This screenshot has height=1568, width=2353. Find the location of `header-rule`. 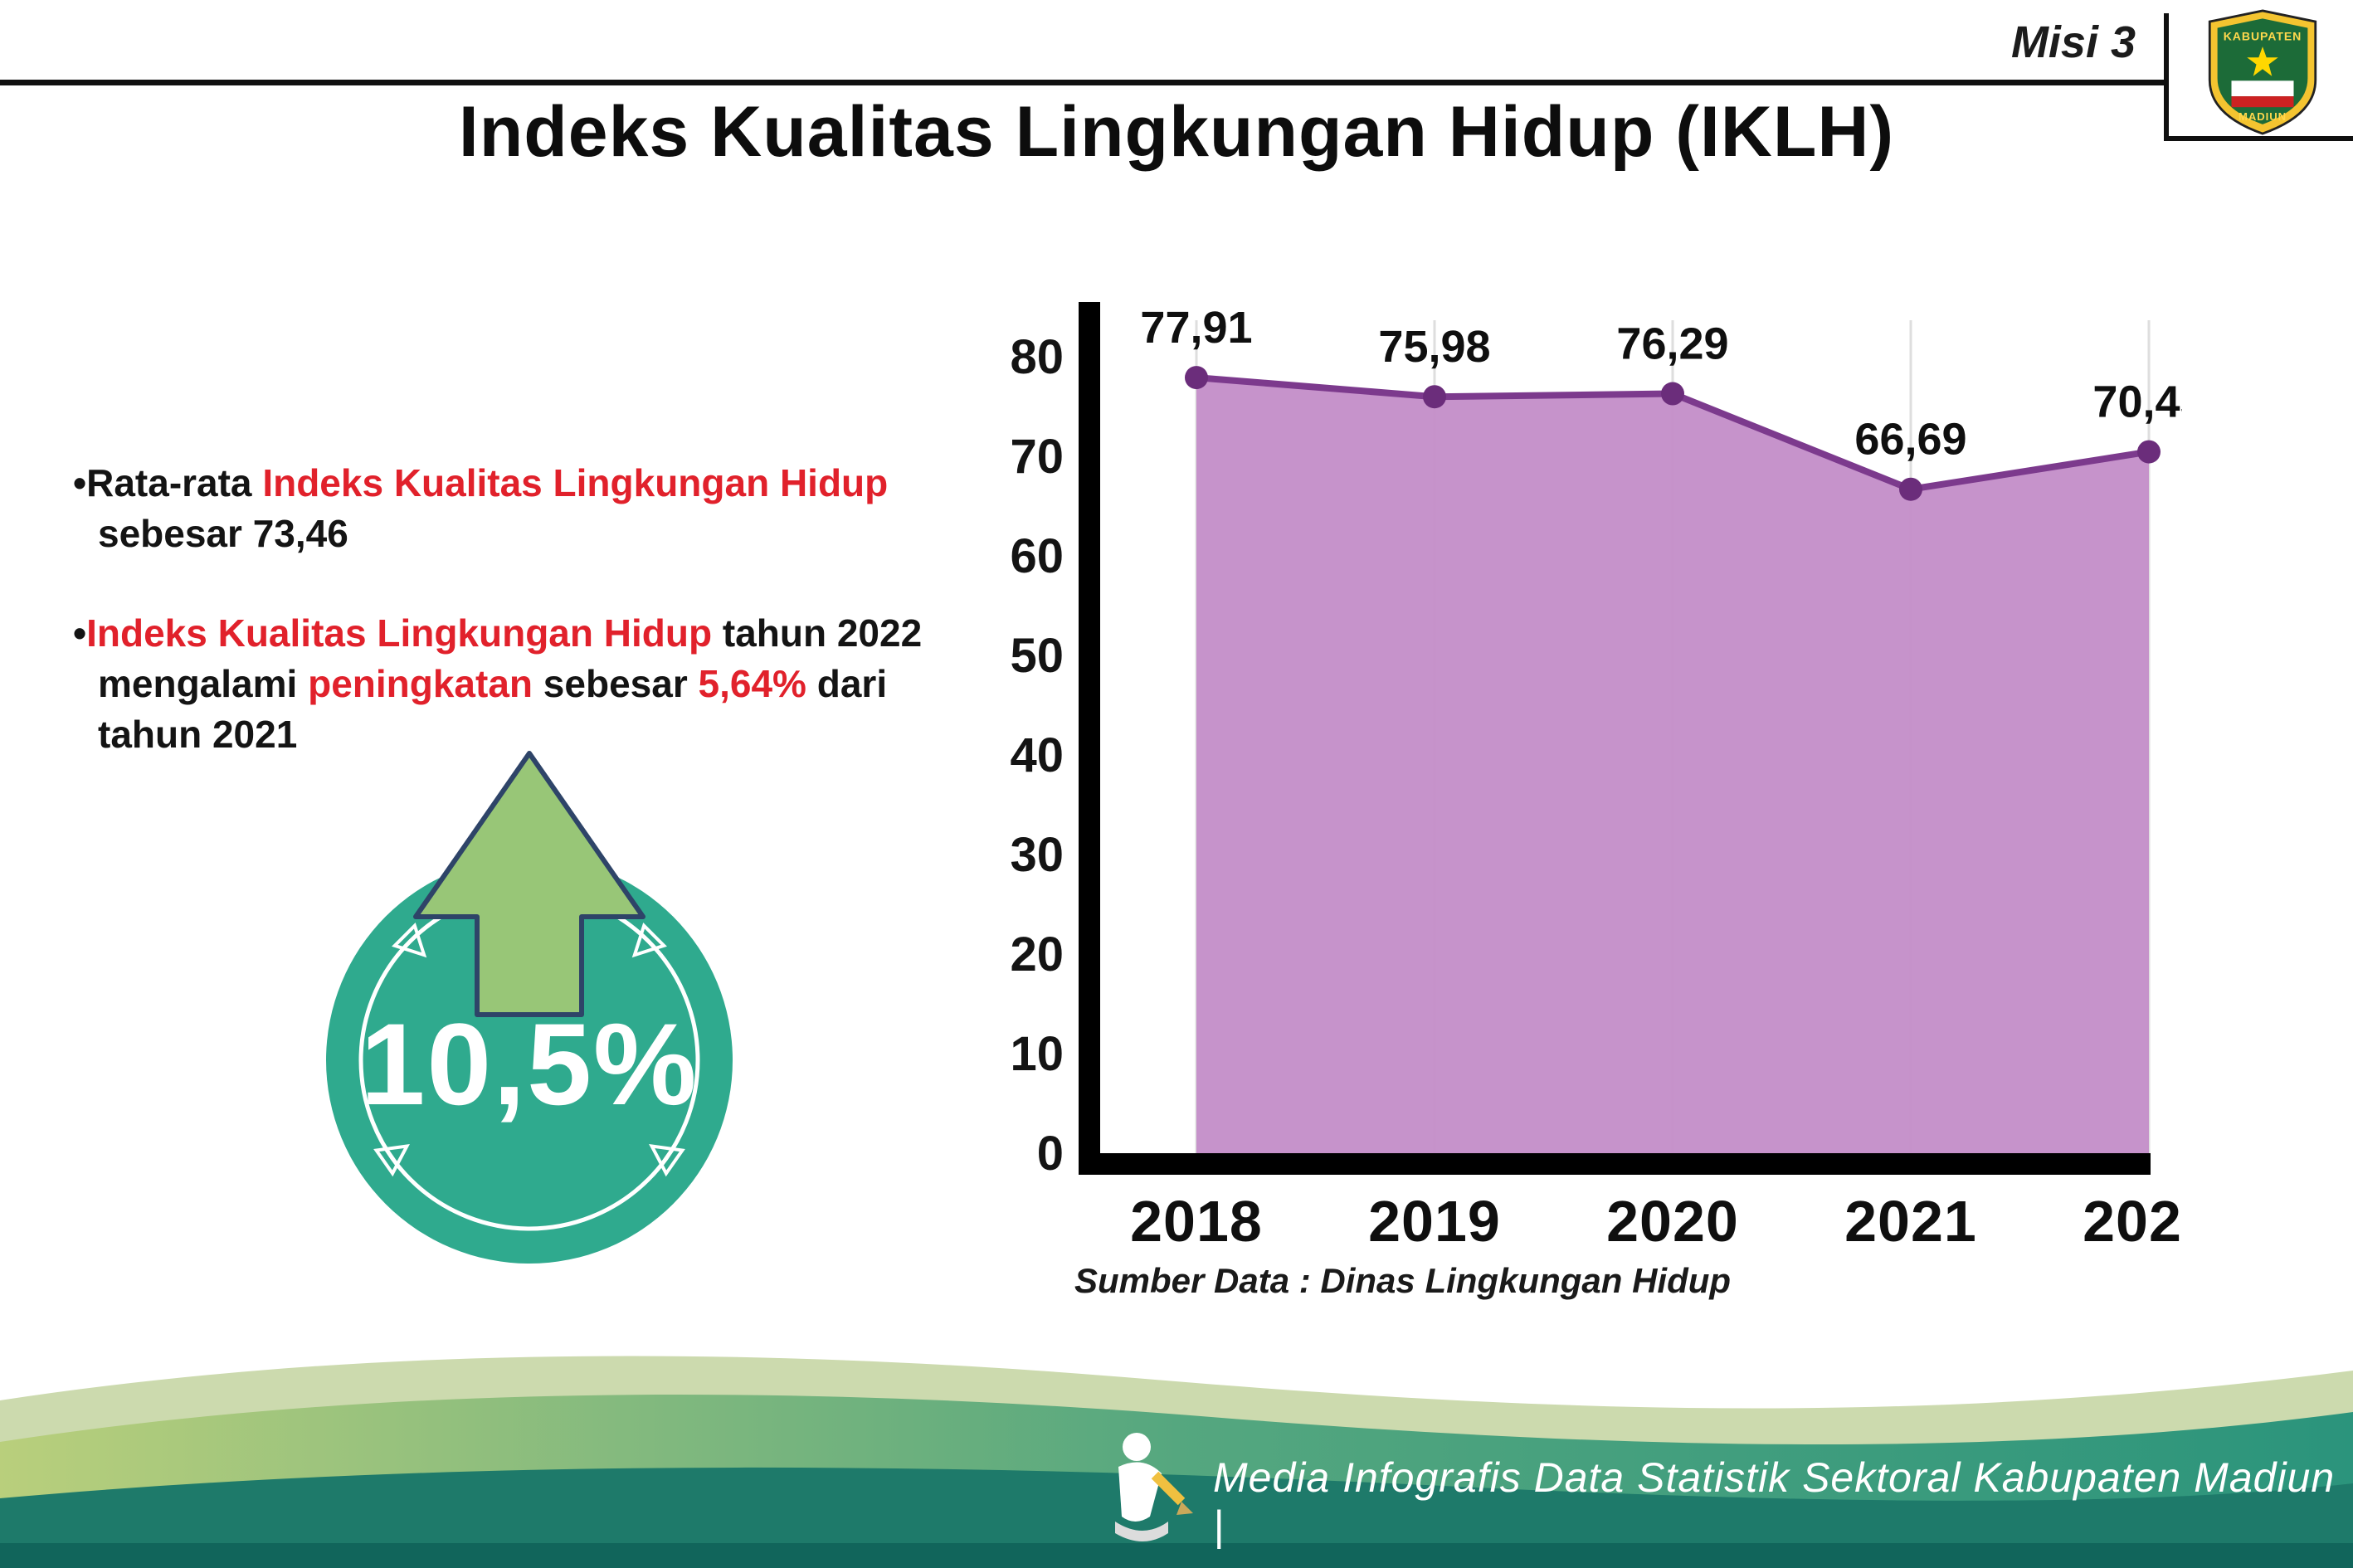

header-rule is located at coordinates (1082, 82).